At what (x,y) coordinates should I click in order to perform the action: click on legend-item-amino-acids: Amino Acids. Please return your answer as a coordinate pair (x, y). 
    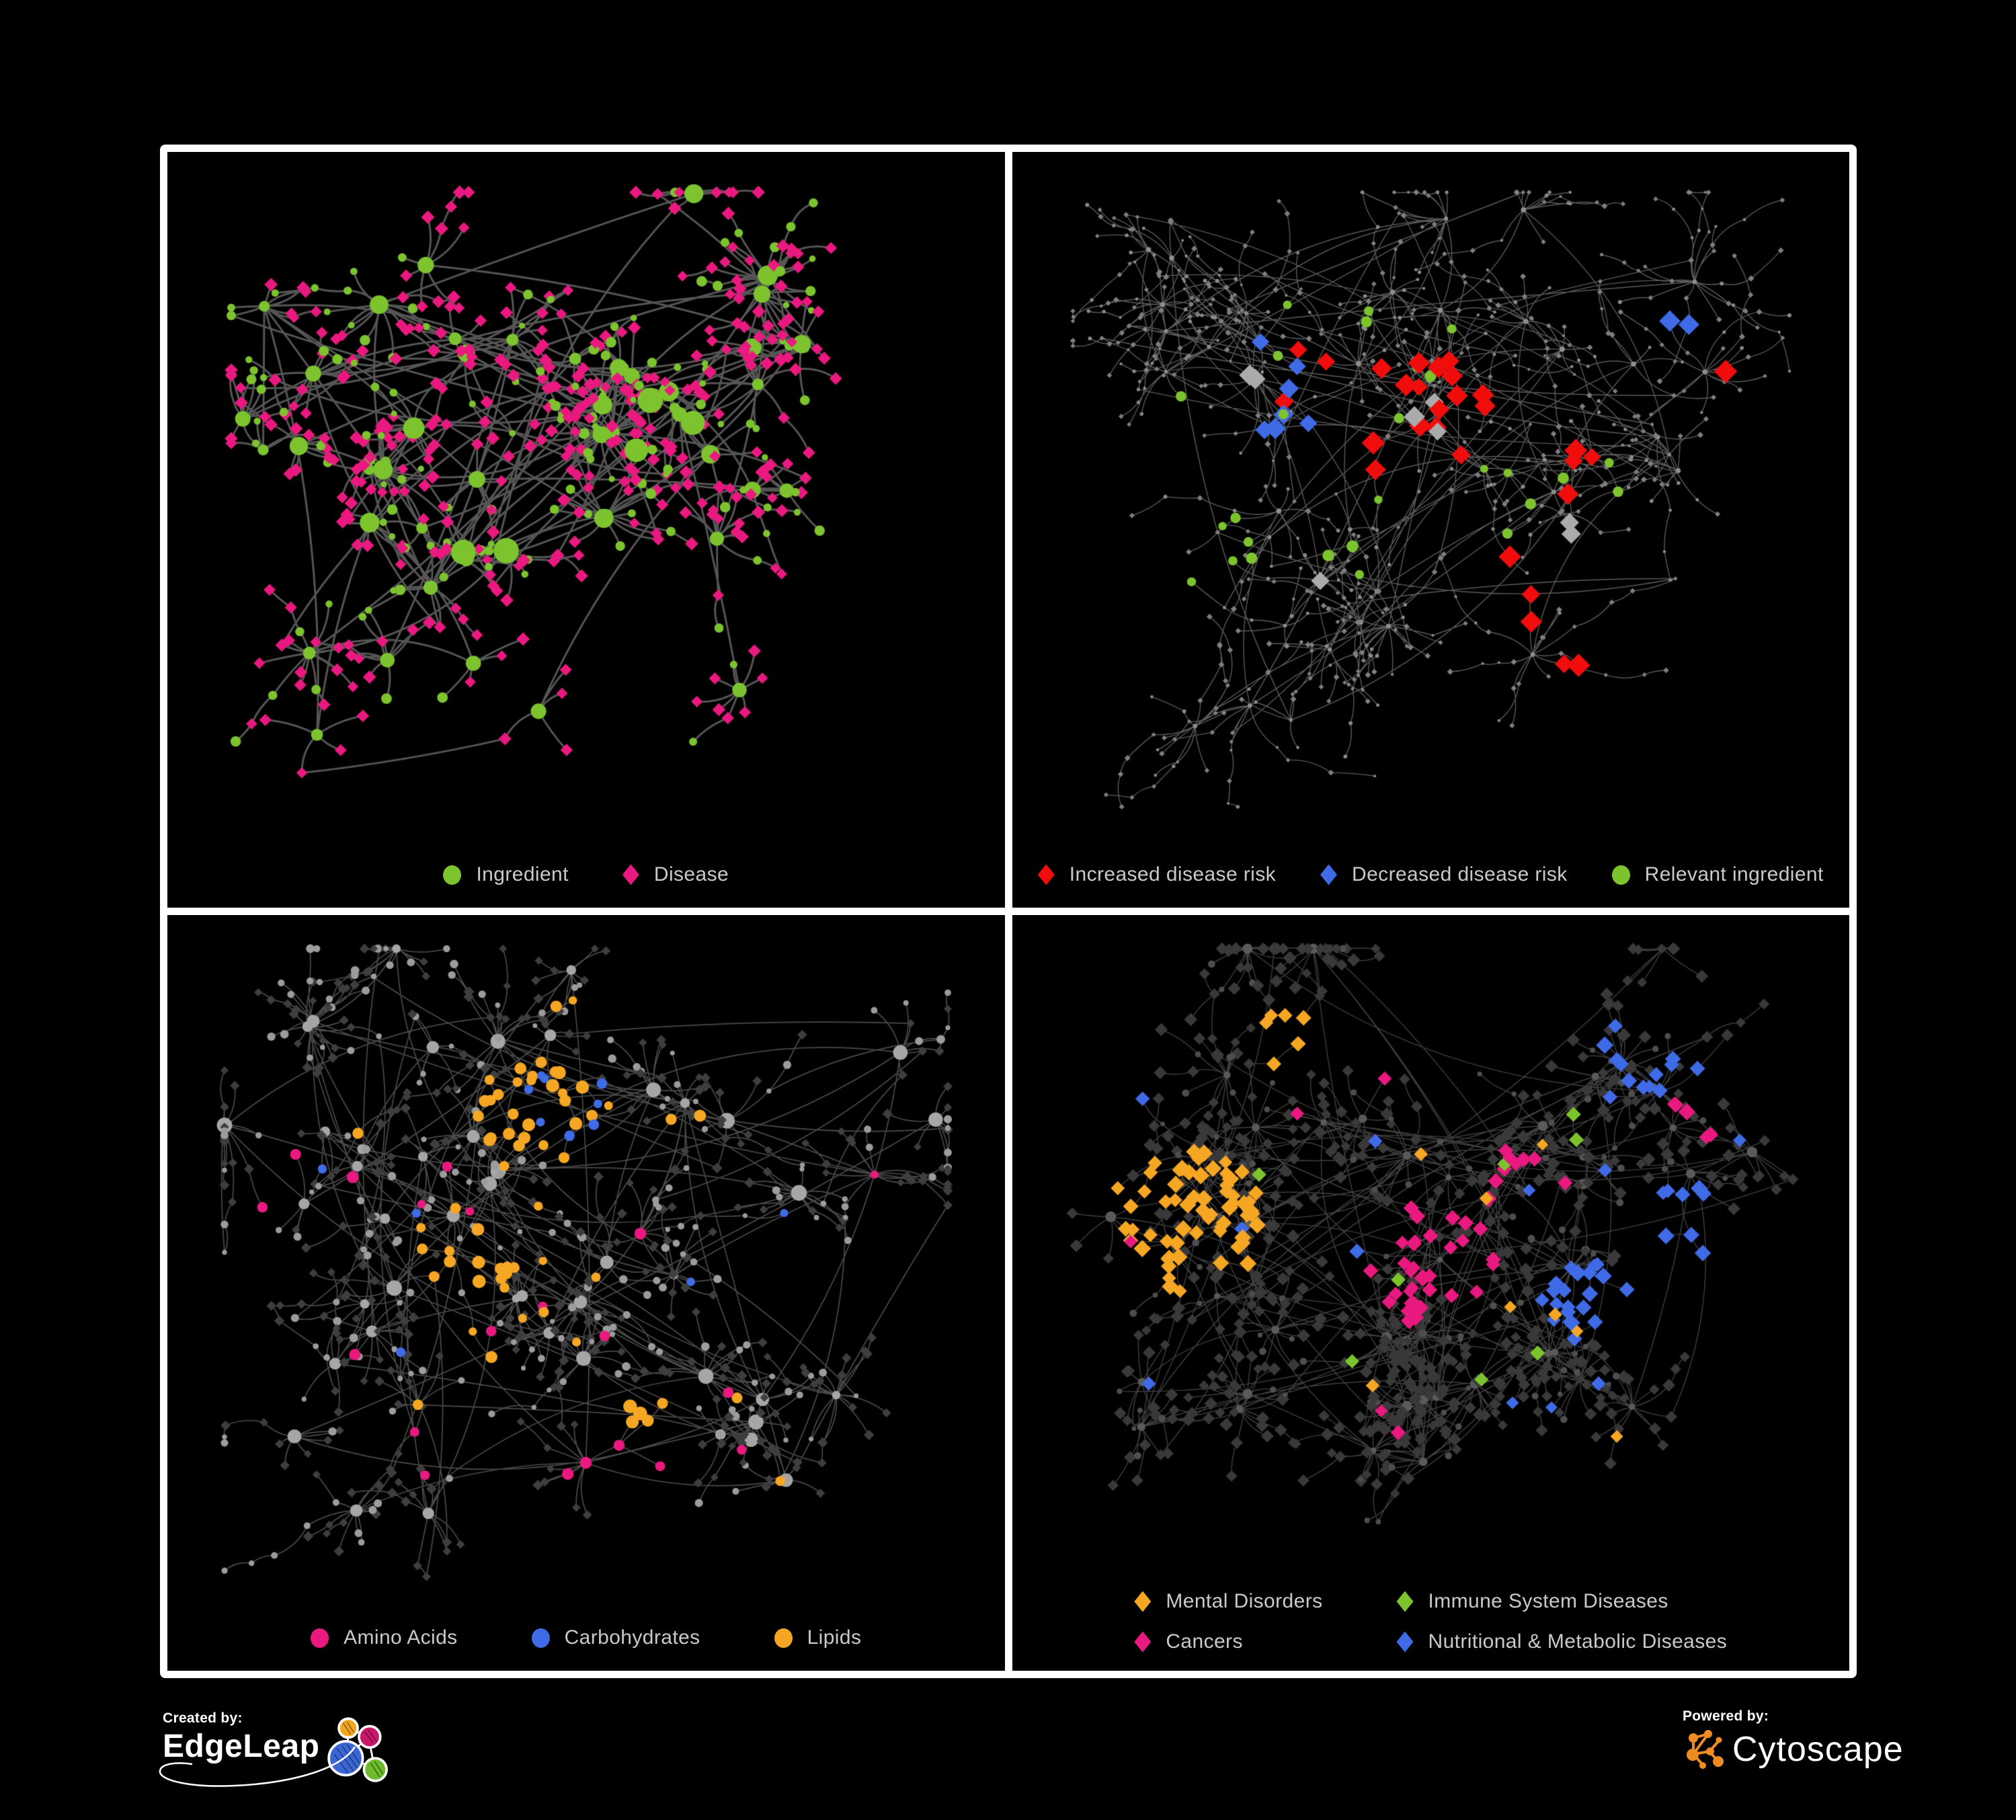
    Looking at the image, I should click on (384, 1637).